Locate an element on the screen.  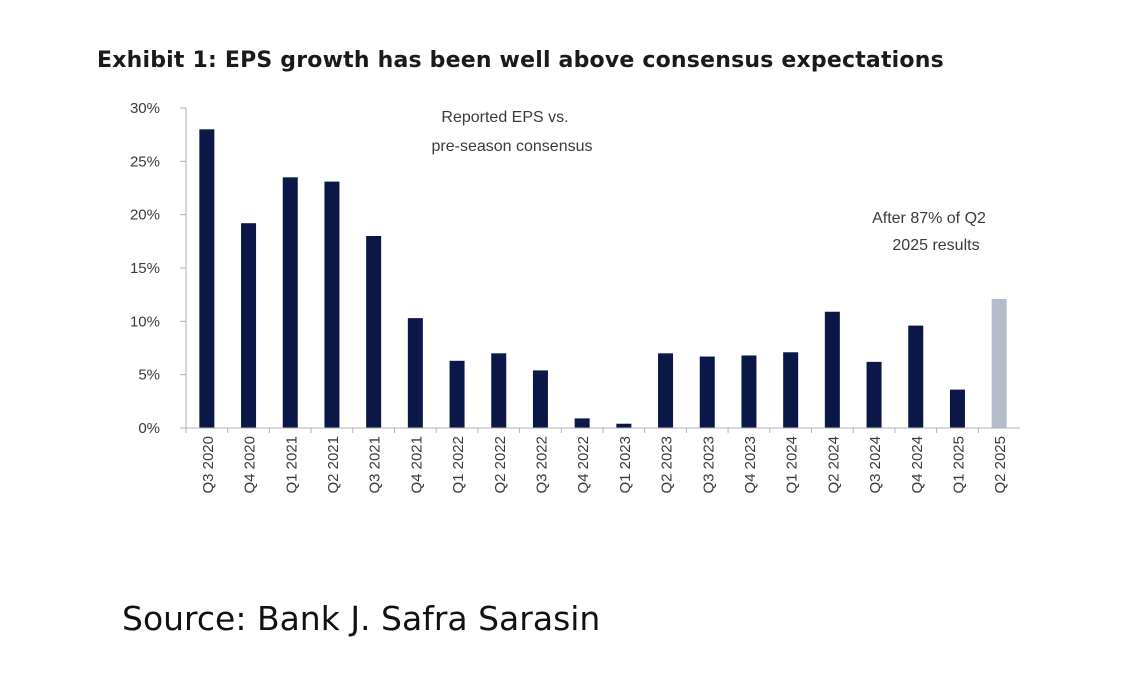
x-tick-label: Q2 2023 is located at coordinates (667, 465).